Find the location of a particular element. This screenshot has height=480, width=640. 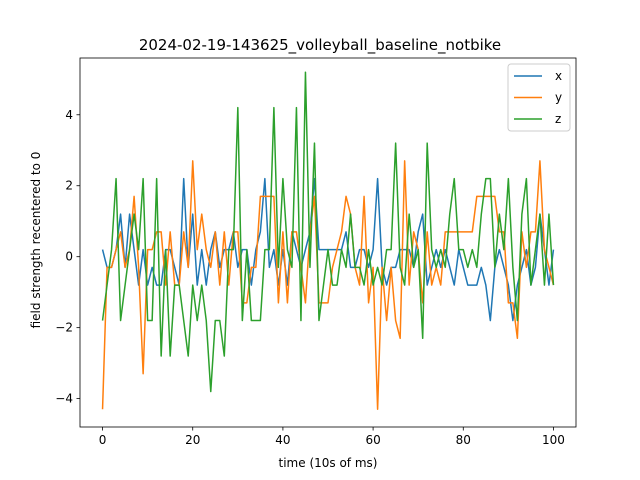

y-tick-label: −4 is located at coordinates (64, 399).